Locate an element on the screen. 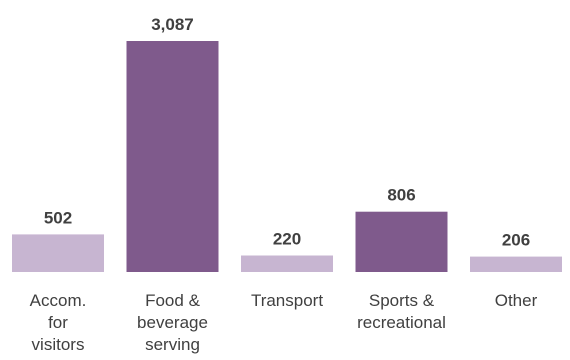  category-label-0-line-2: visitors is located at coordinates (58, 344).